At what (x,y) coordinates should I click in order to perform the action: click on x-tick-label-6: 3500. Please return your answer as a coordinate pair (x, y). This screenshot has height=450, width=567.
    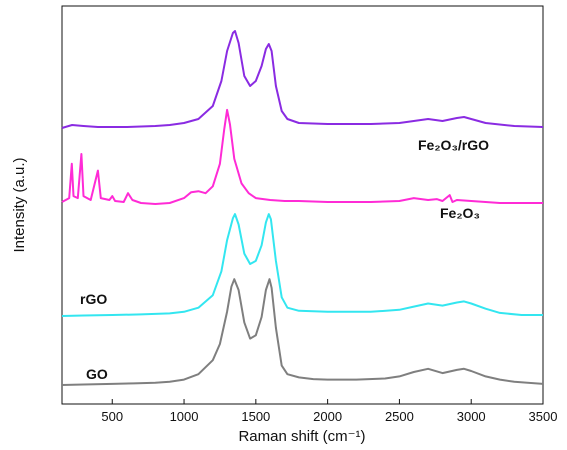
    Looking at the image, I should click on (543, 416).